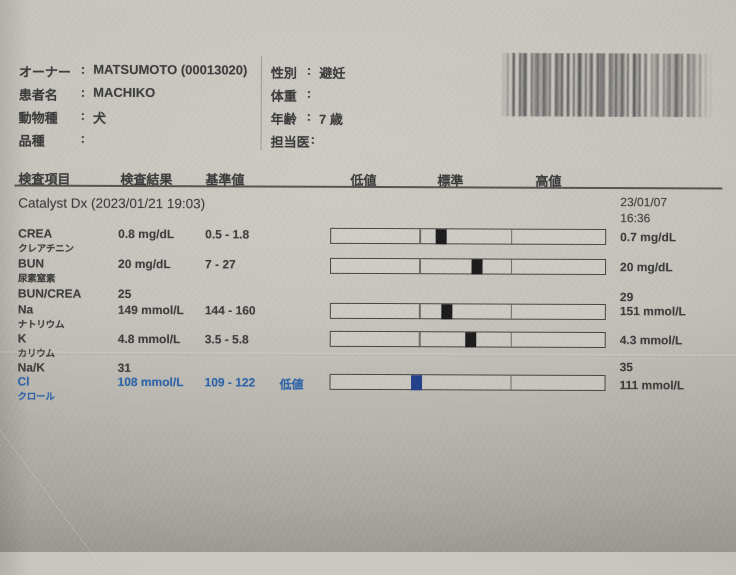  Describe the element at coordinates (151, 310) in the screenshot. I see `test-result: 149 mmol/L` at that location.